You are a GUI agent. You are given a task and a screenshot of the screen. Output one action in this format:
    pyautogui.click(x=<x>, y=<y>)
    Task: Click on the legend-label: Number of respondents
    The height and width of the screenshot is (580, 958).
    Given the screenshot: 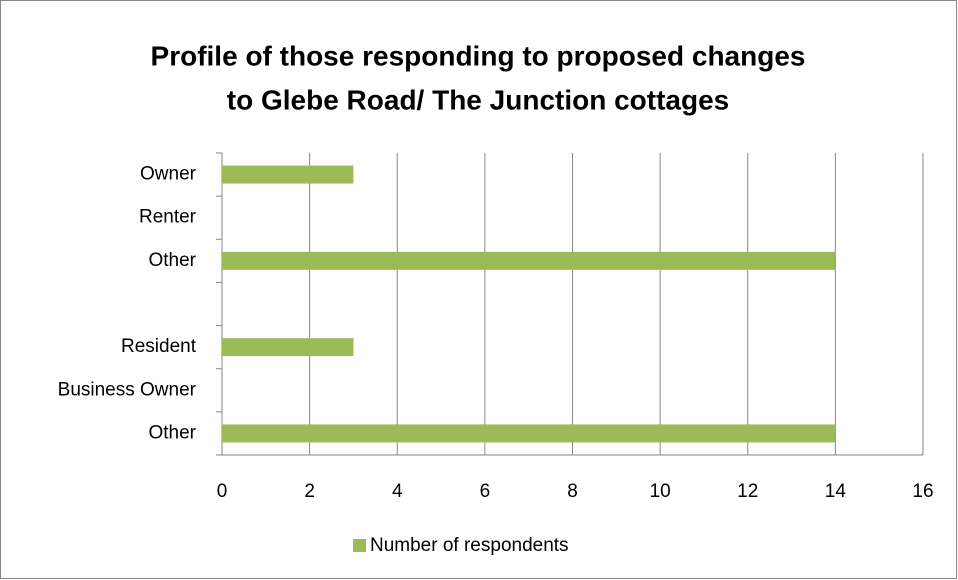 What is the action you would take?
    pyautogui.click(x=469, y=545)
    